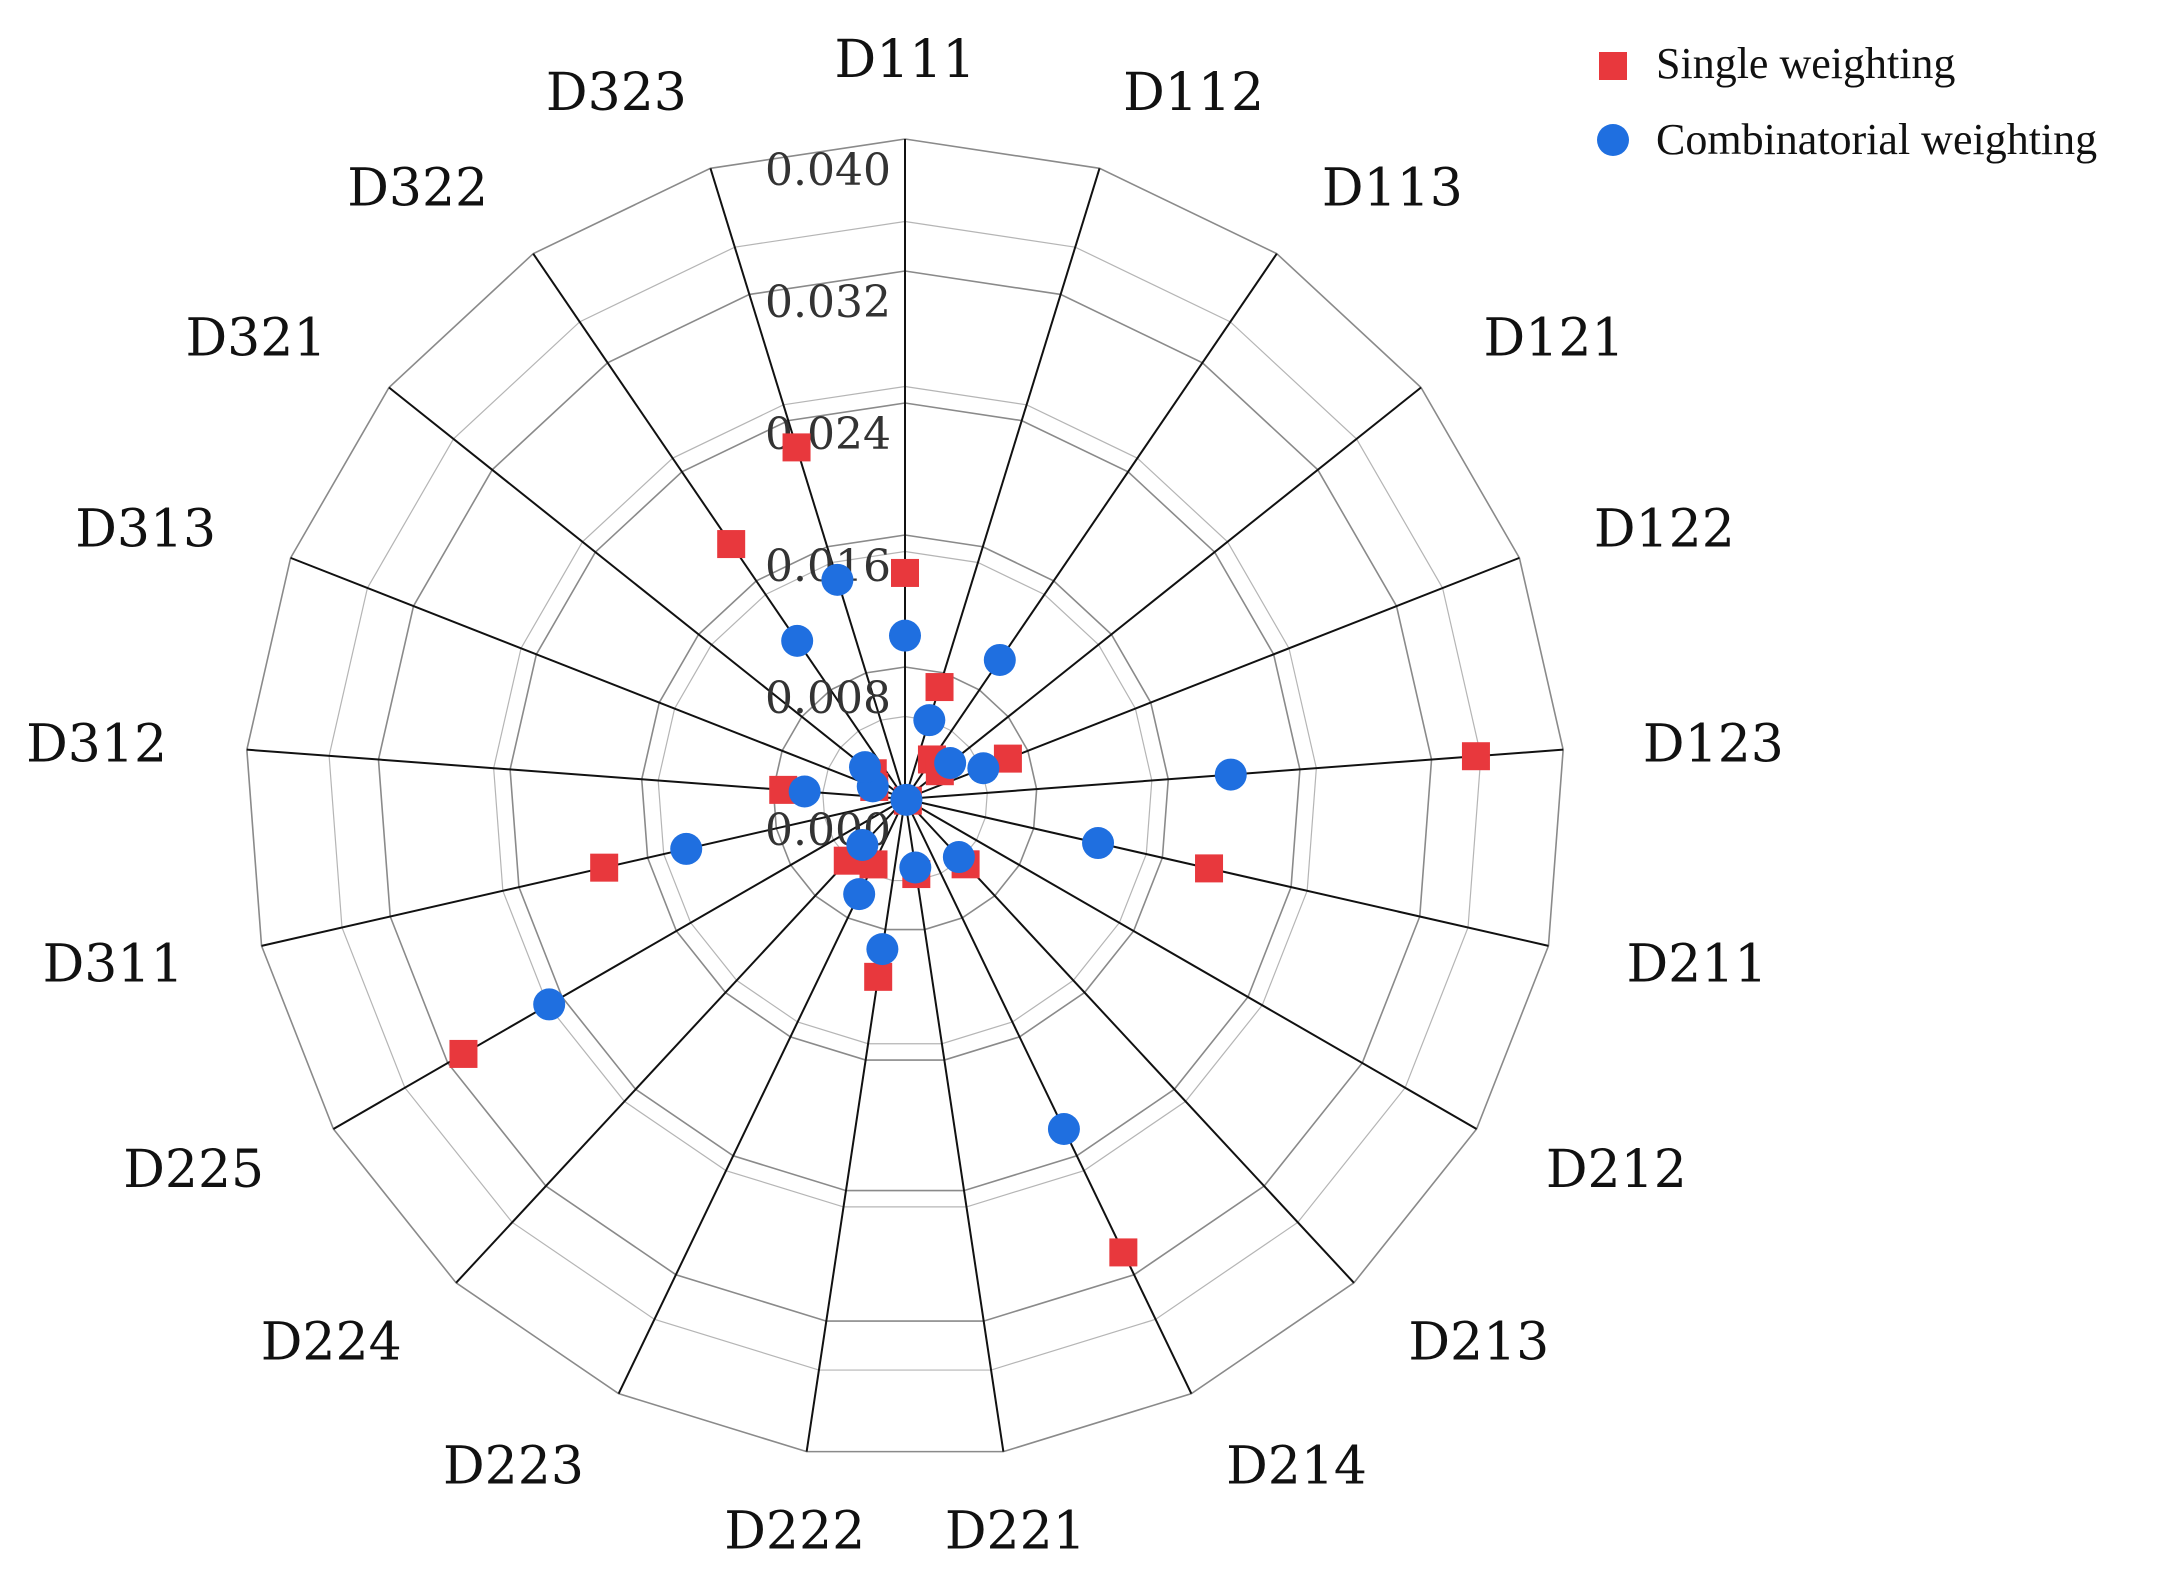  Describe the element at coordinates (958, 857) in the screenshot. I see `combinatorial-weighting-point-d213` at that location.